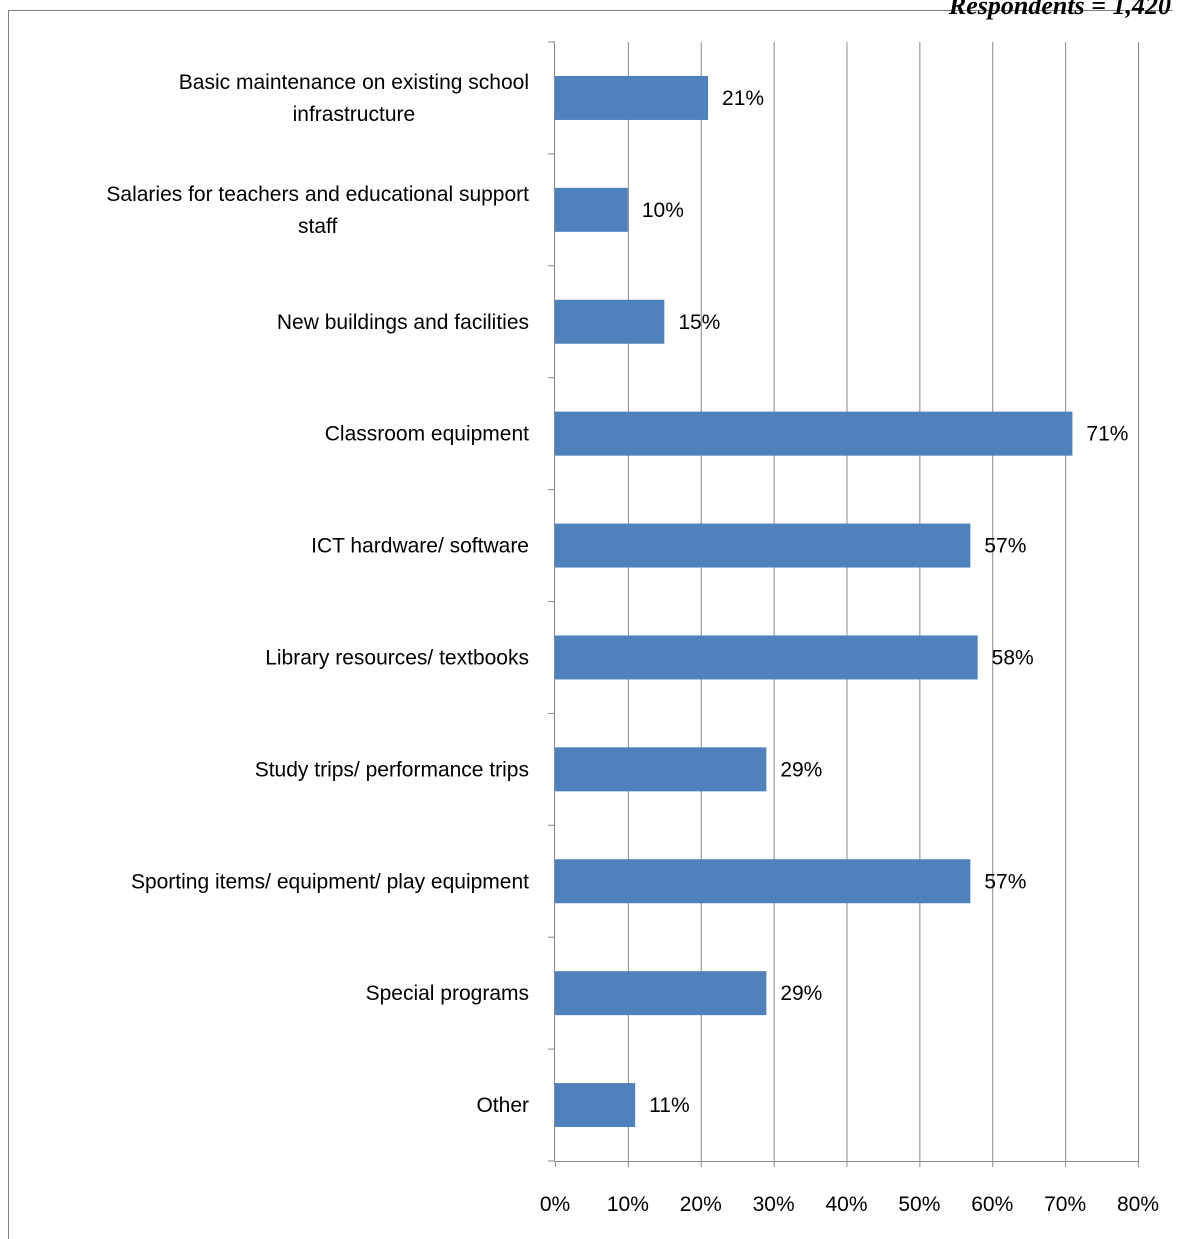 This screenshot has height=1239, width=1179. Describe the element at coordinates (628, 1204) in the screenshot. I see `x-tick-label: 10%` at that location.